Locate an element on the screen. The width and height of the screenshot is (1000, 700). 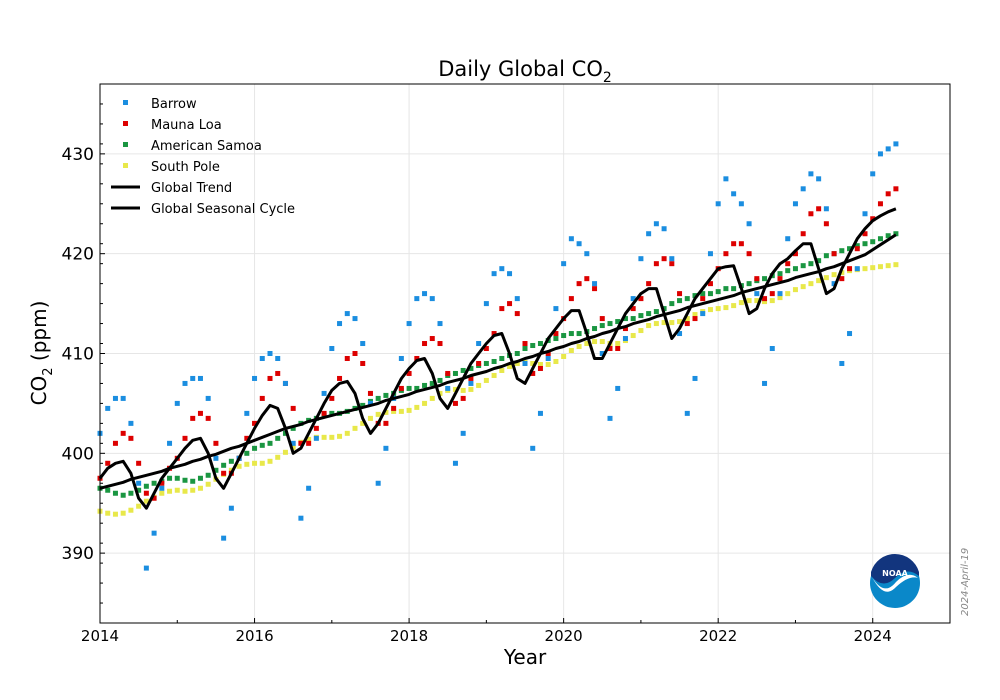
x-tick-label: 2016 is located at coordinates (254, 636).